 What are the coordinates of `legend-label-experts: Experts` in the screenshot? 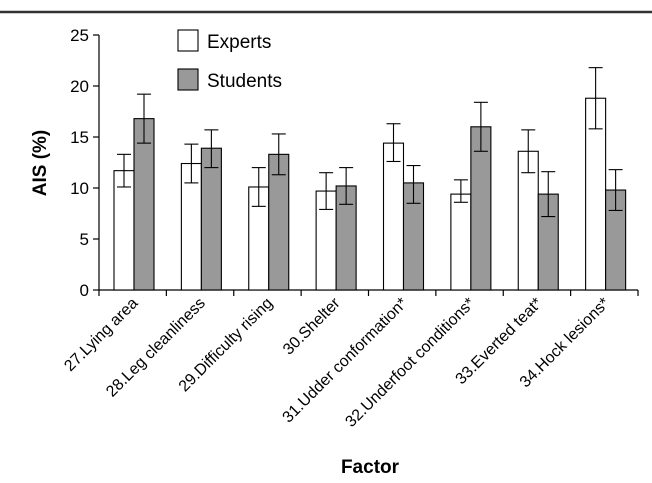 It's located at (239, 42).